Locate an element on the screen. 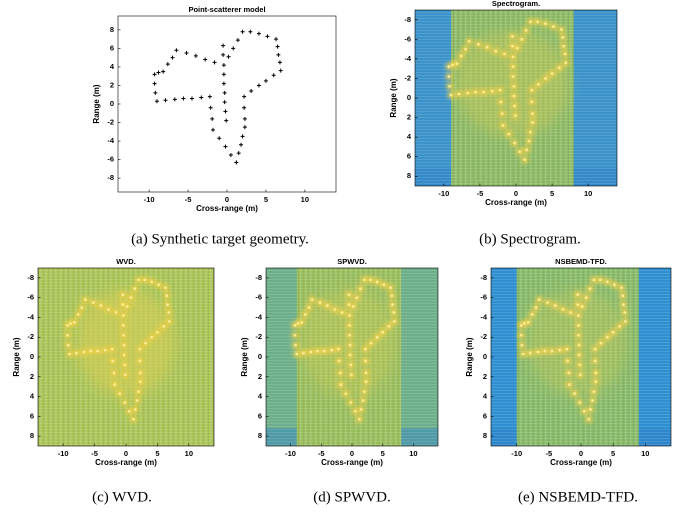 The height and width of the screenshot is (512, 678). x-tick-label: -10 is located at coordinates (63, 453).